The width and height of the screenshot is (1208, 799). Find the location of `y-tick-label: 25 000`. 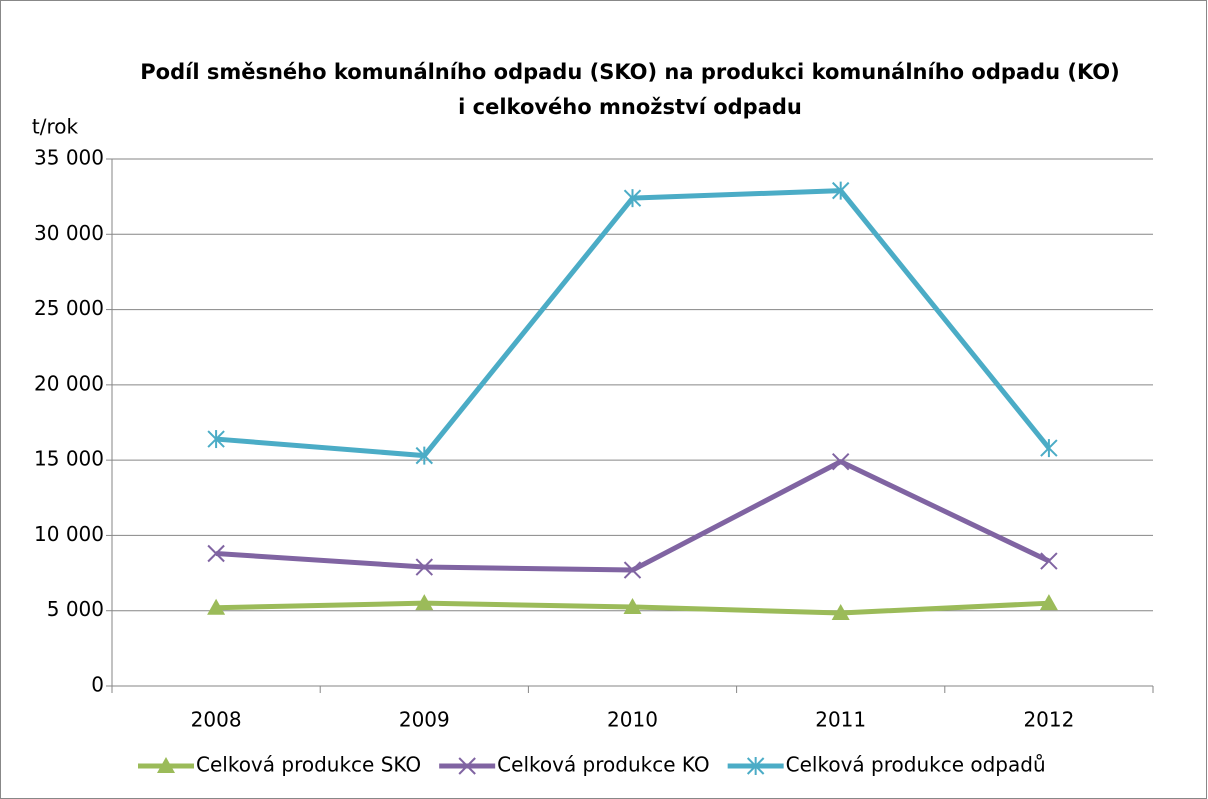

y-tick-label: 25 000 is located at coordinates (69, 308).